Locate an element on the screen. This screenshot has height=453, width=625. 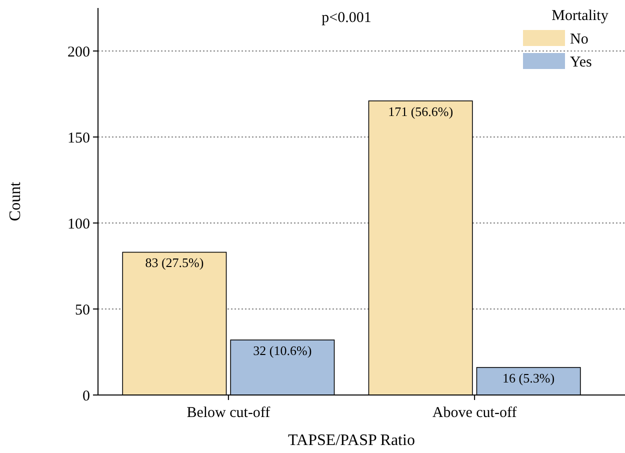
x-axis-title: TAPSE/PASP Ratio is located at coordinates (351, 440).